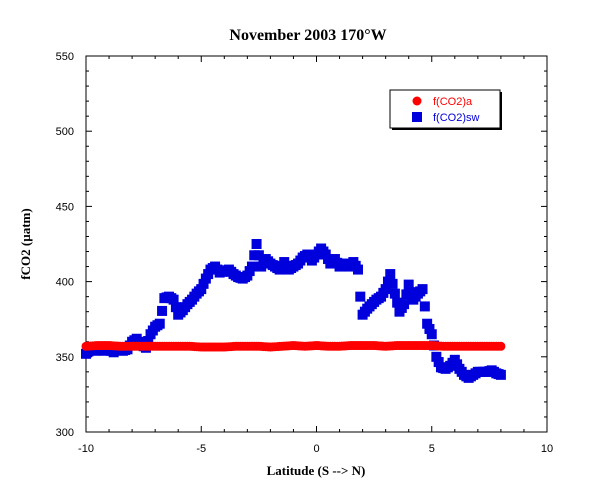 This screenshot has width=606, height=495. Describe the element at coordinates (316, 470) in the screenshot. I see `x-axis-label: Latitude (S --> N)` at that location.